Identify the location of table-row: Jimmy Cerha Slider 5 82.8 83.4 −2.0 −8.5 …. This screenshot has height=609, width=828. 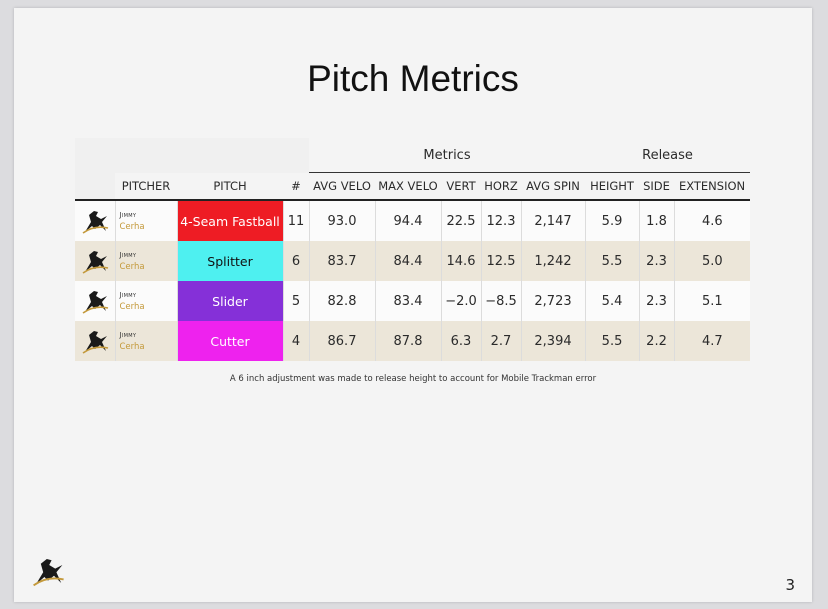
(413, 301).